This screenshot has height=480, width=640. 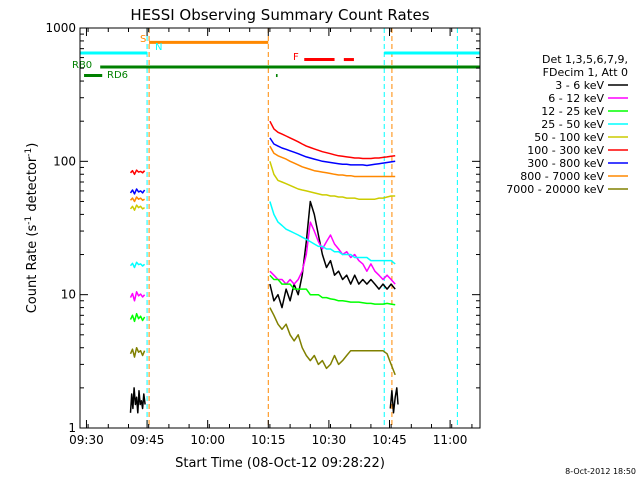 I want to click on y-axis-label-sup1: -1, so click(x=29, y=220).